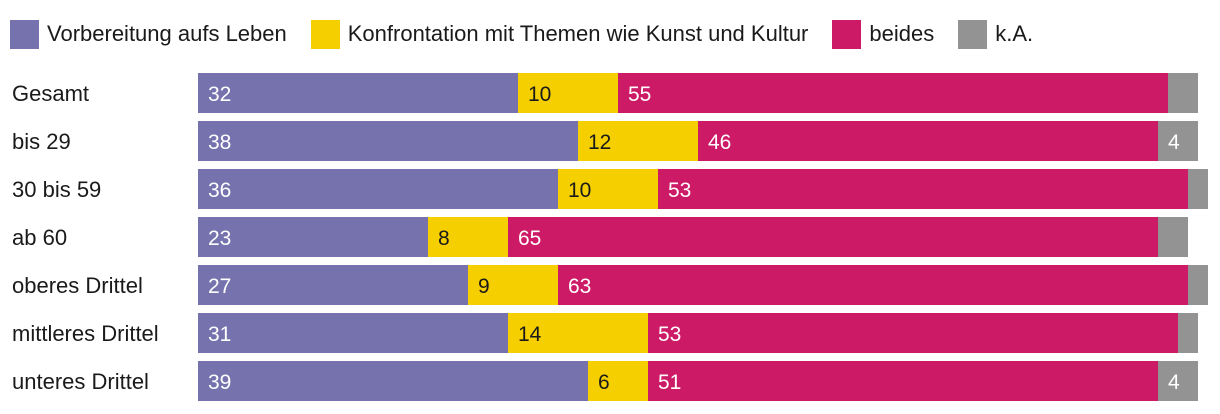  I want to click on data-label: 46, so click(719, 142).